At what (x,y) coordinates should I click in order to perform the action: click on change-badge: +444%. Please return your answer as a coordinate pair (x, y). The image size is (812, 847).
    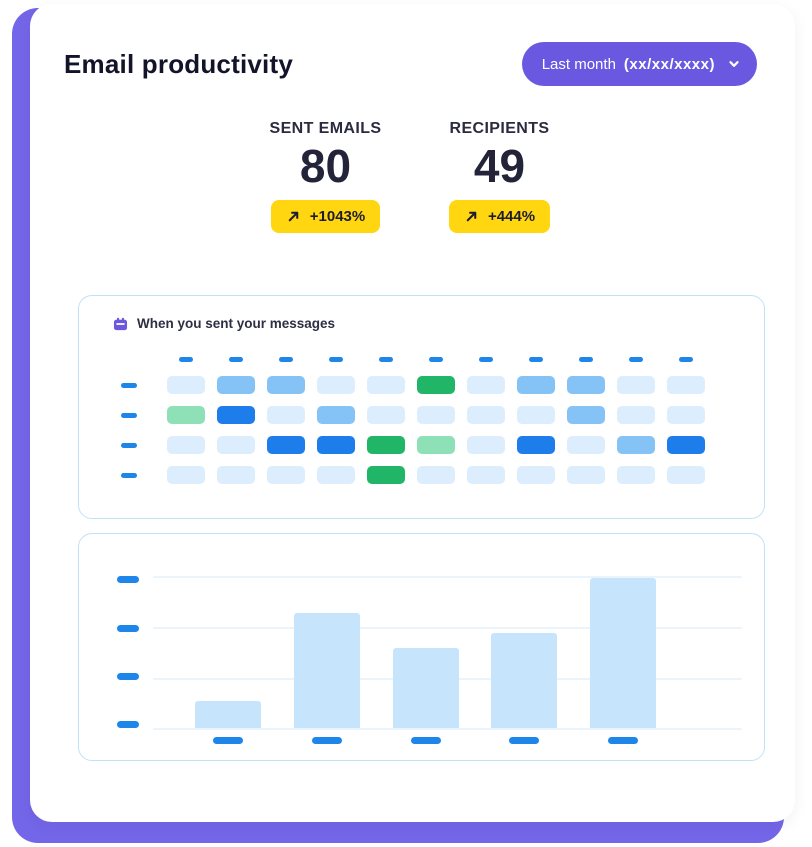
    Looking at the image, I should click on (499, 217).